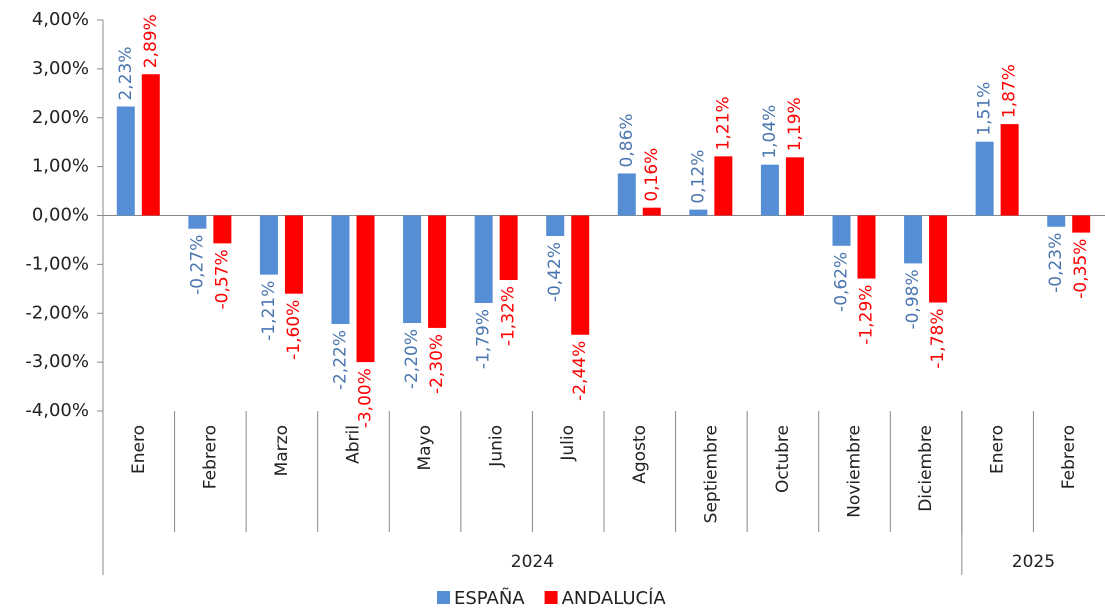 The width and height of the screenshot is (1105, 611). What do you see at coordinates (913, 299) in the screenshot?
I see `data-label: -0,98%` at bounding box center [913, 299].